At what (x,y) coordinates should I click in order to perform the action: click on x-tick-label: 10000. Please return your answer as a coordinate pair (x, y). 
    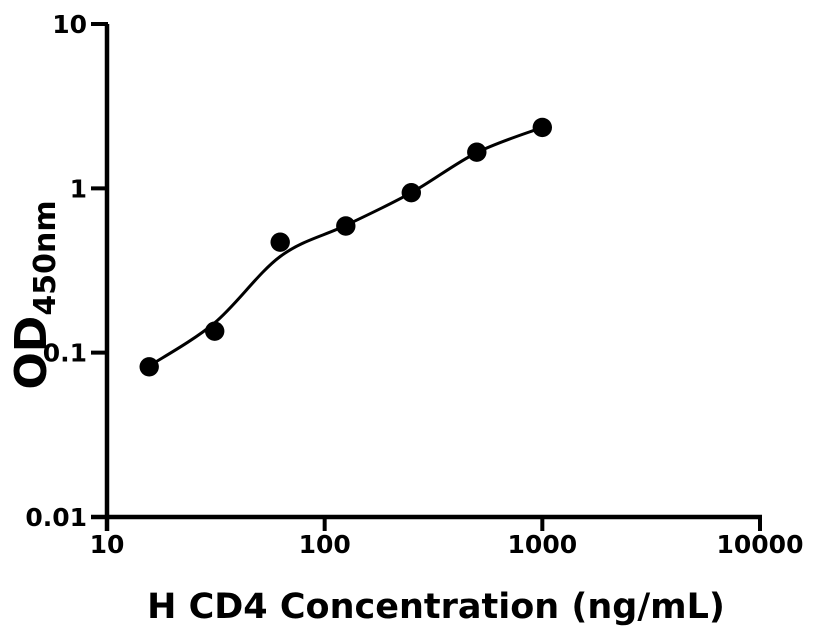
    Looking at the image, I should click on (760, 544).